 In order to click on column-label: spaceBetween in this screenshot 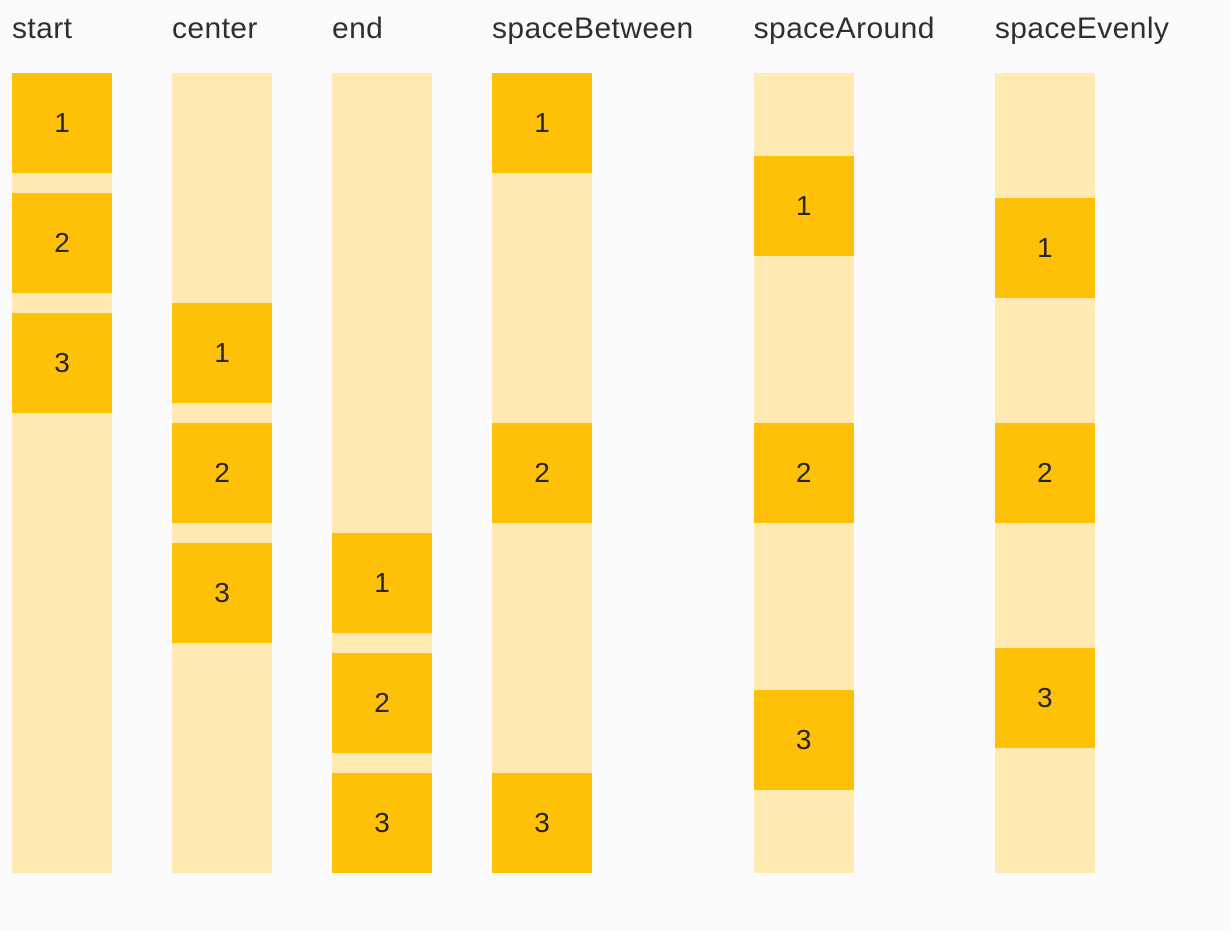, I will do `click(593, 28)`.